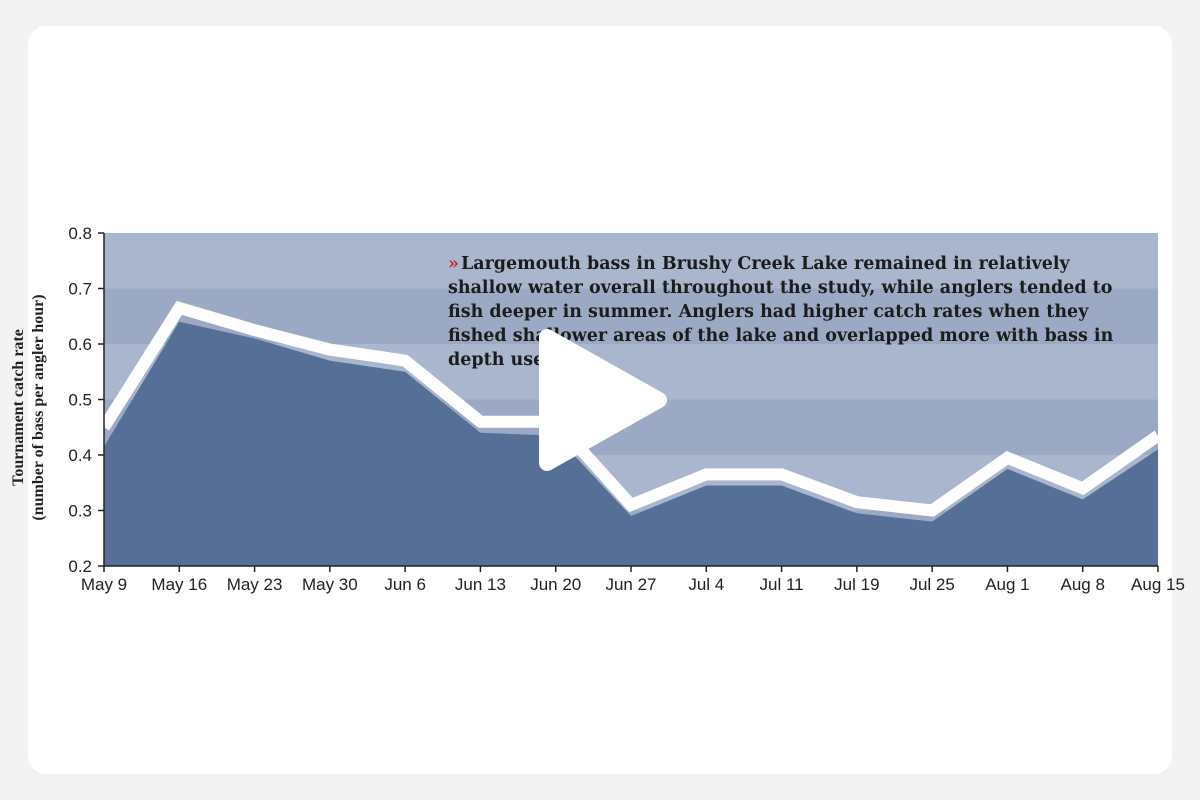 The width and height of the screenshot is (1200, 800). What do you see at coordinates (80, 511) in the screenshot?
I see `y-tick-label: 0.3` at bounding box center [80, 511].